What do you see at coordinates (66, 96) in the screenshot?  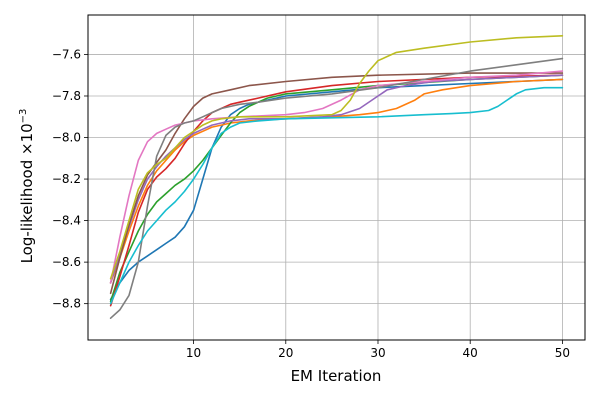 I see `y-tick-label: −7.8` at bounding box center [66, 96].